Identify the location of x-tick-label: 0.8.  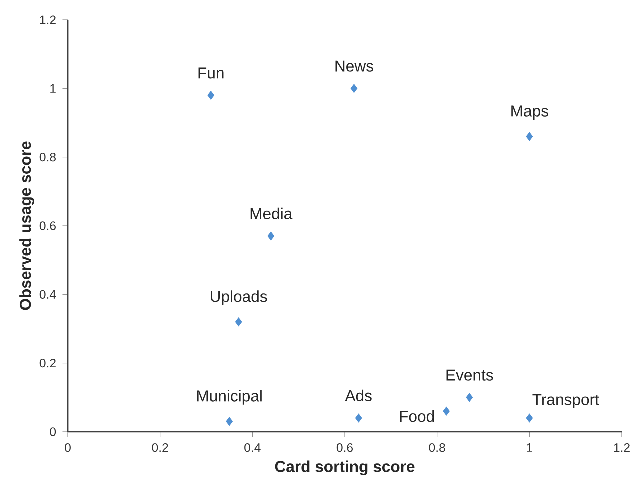
(437, 447).